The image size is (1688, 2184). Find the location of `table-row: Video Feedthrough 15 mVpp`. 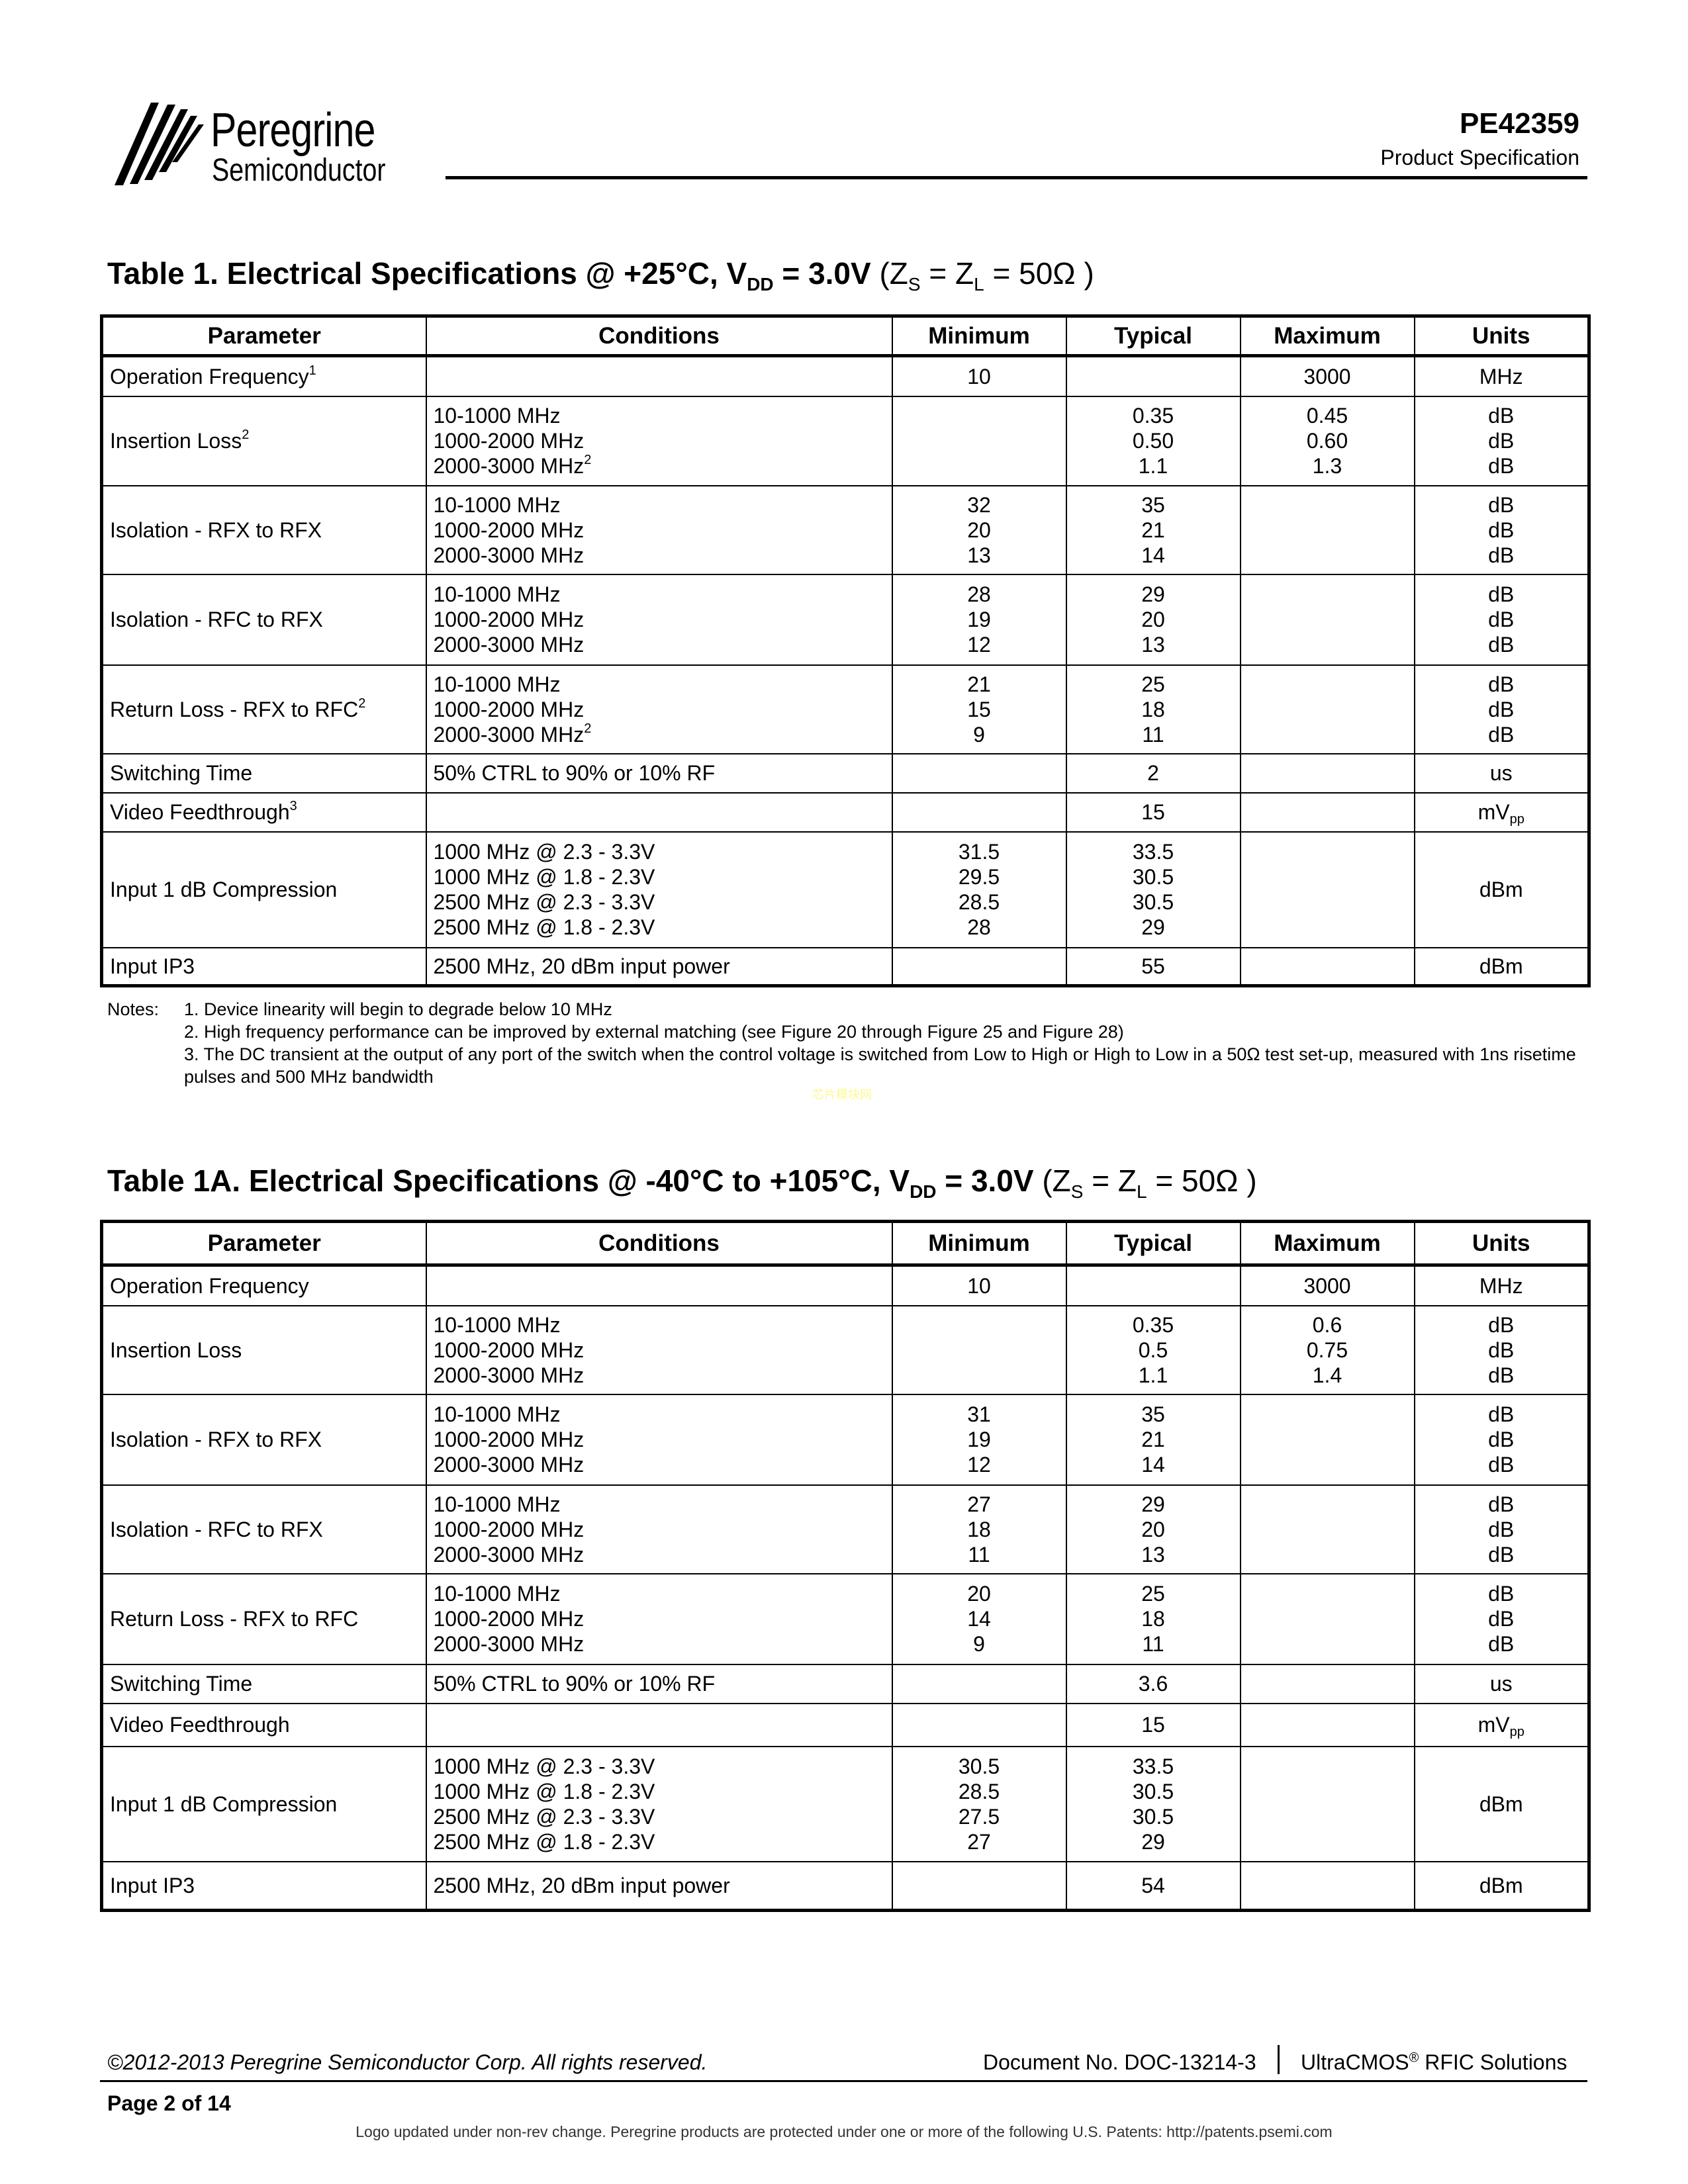

table-row: Video Feedthrough 15 mVpp is located at coordinates (845, 1724).